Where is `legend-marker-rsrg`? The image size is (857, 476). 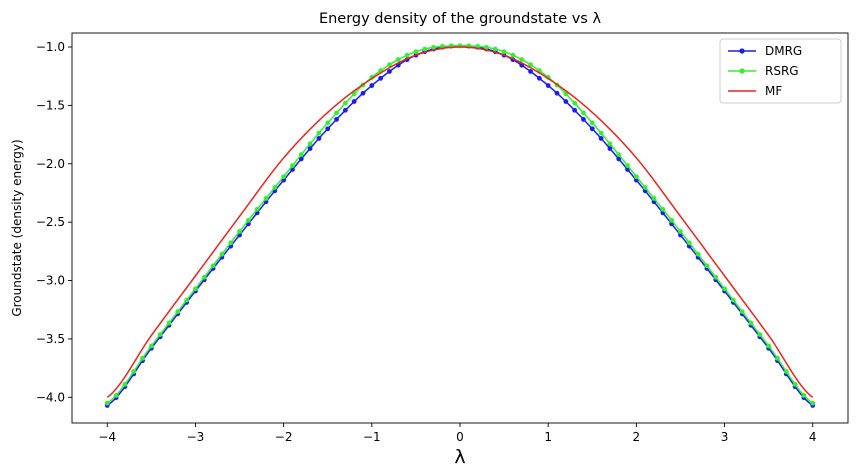 legend-marker-rsrg is located at coordinates (742, 71).